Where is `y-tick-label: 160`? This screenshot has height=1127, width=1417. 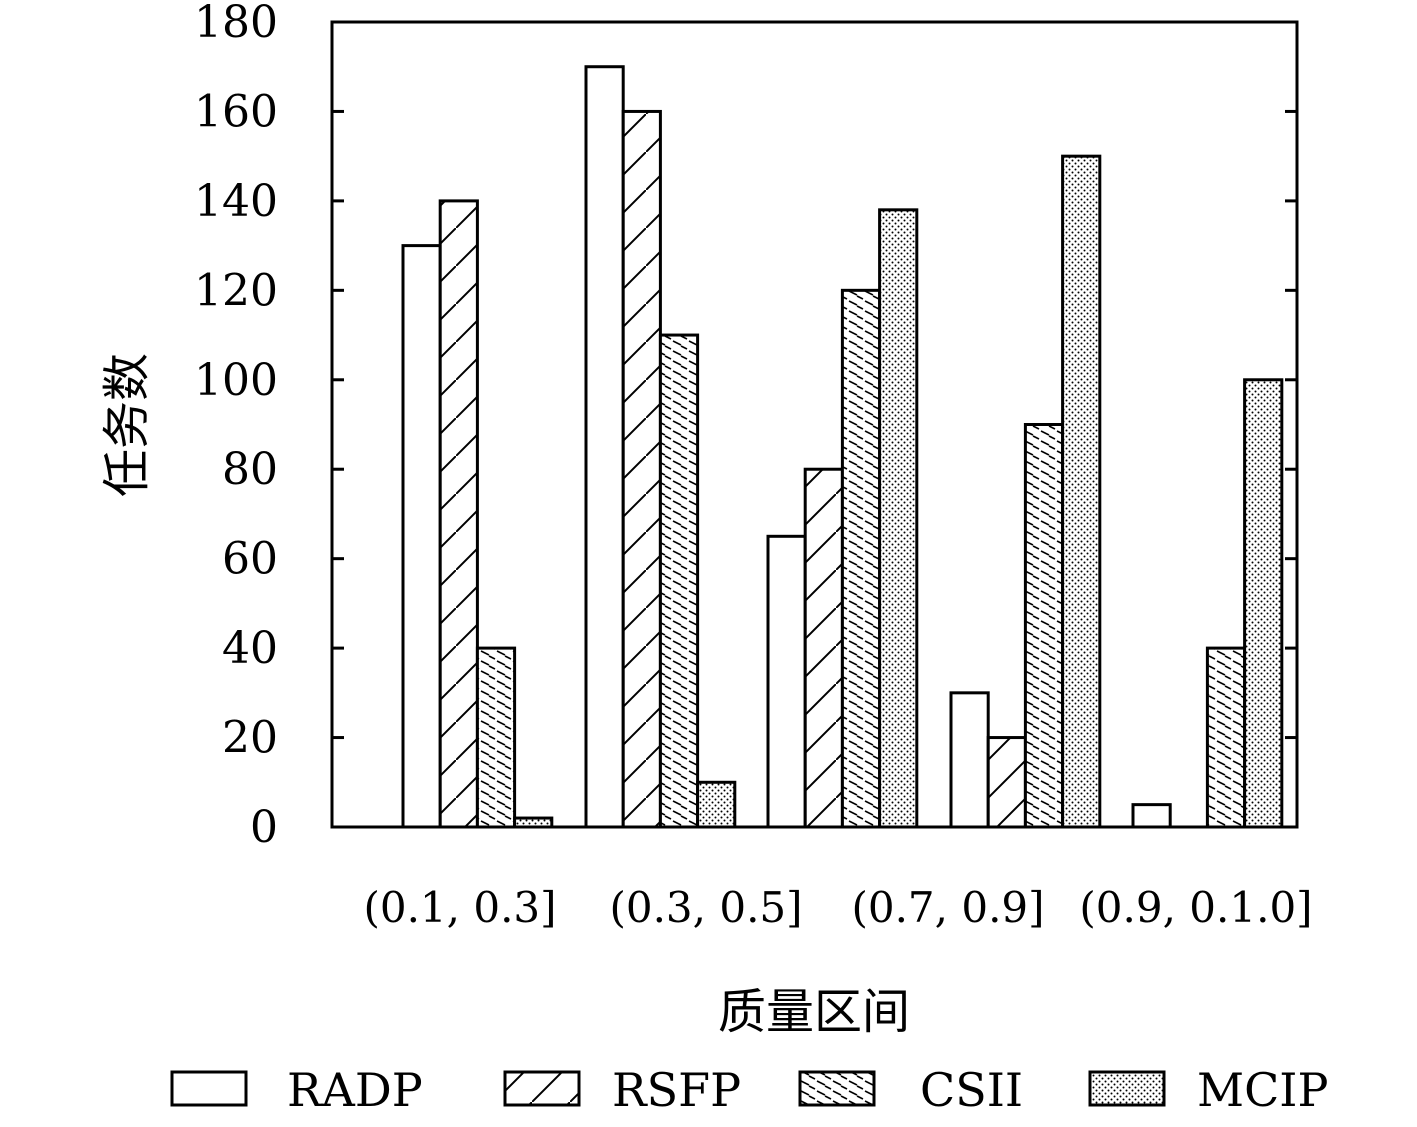
y-tick-label: 160 is located at coordinates (236, 111).